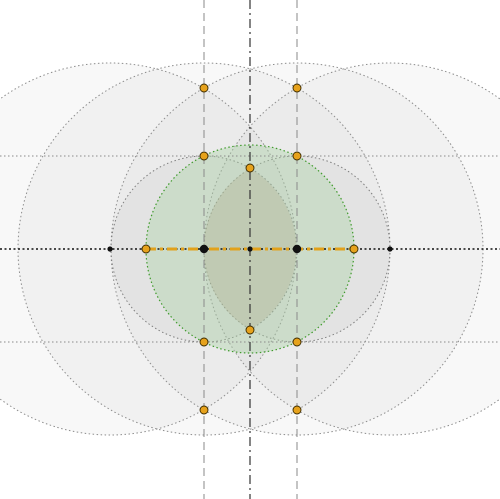 The height and width of the screenshot is (499, 500). I want to click on point-upper-left, so click(204, 156).